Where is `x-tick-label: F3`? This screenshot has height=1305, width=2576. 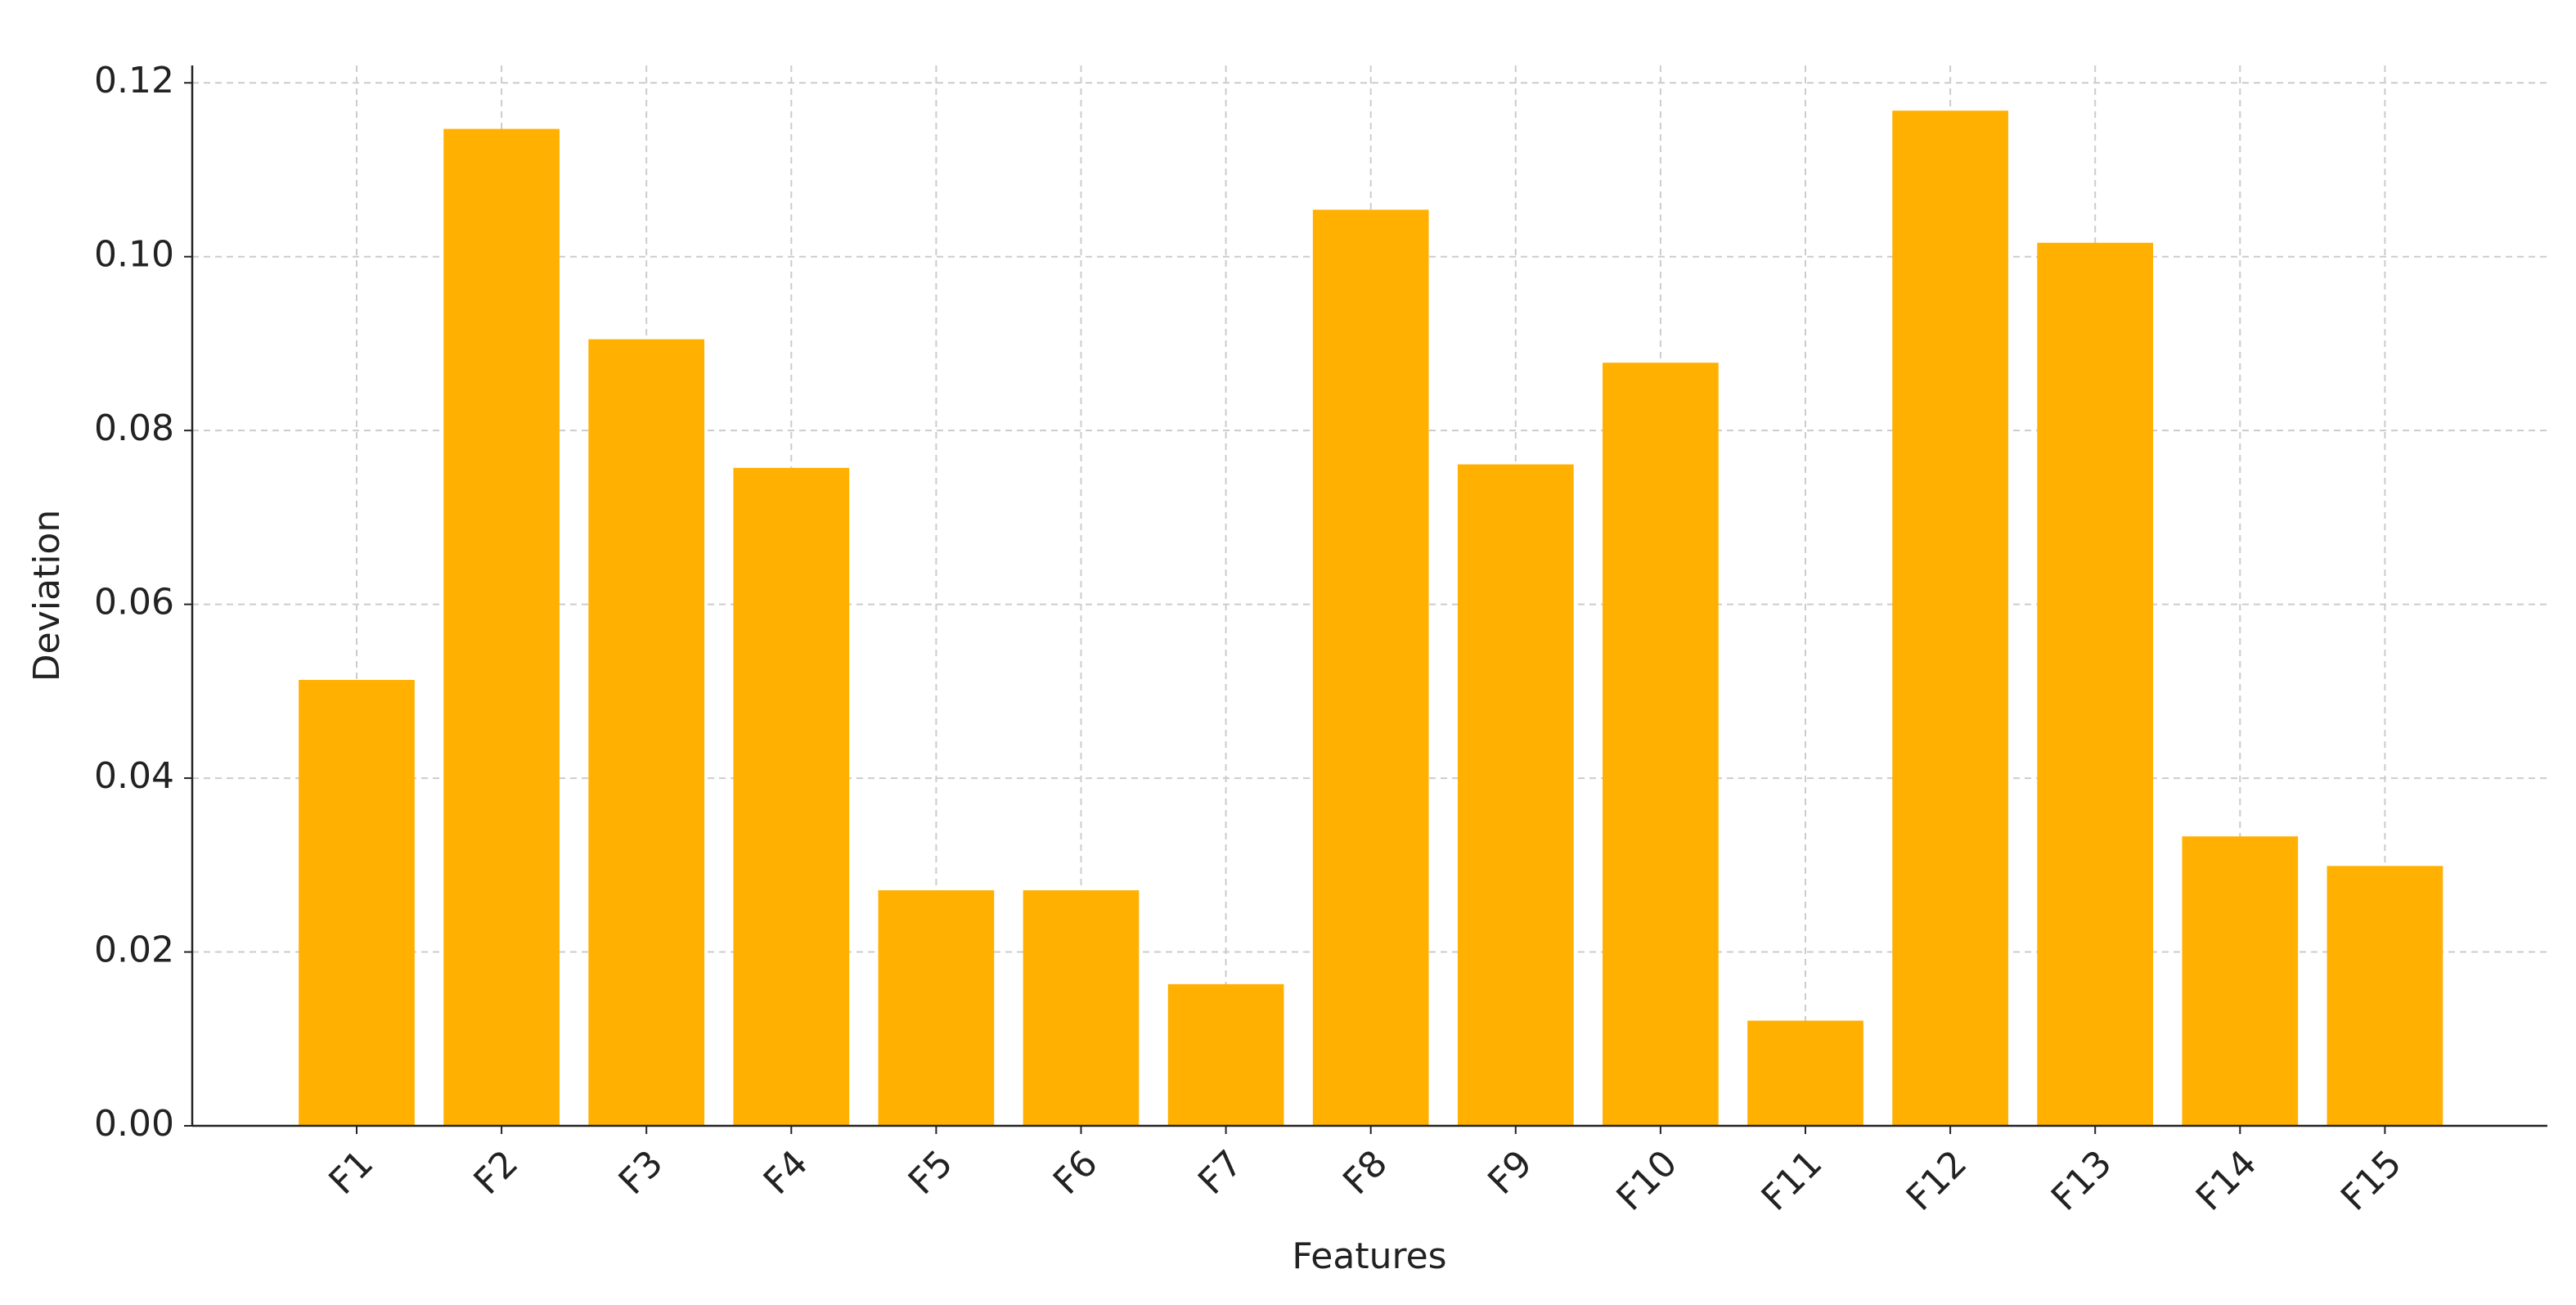 x-tick-label: F3 is located at coordinates (641, 1173).